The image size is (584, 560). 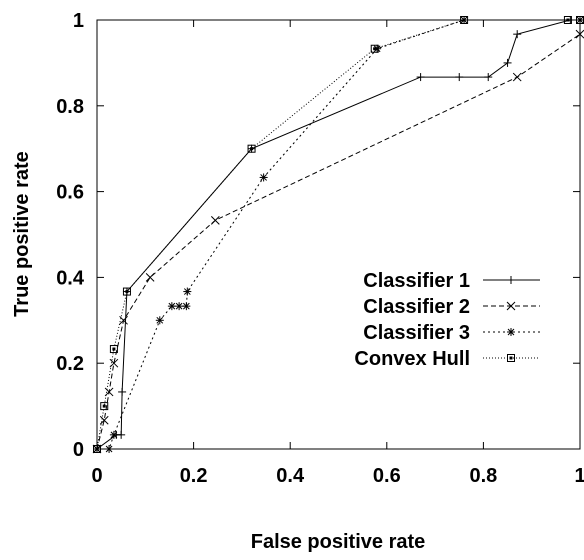 I want to click on y-tick-label: 0.4, so click(x=70, y=278).